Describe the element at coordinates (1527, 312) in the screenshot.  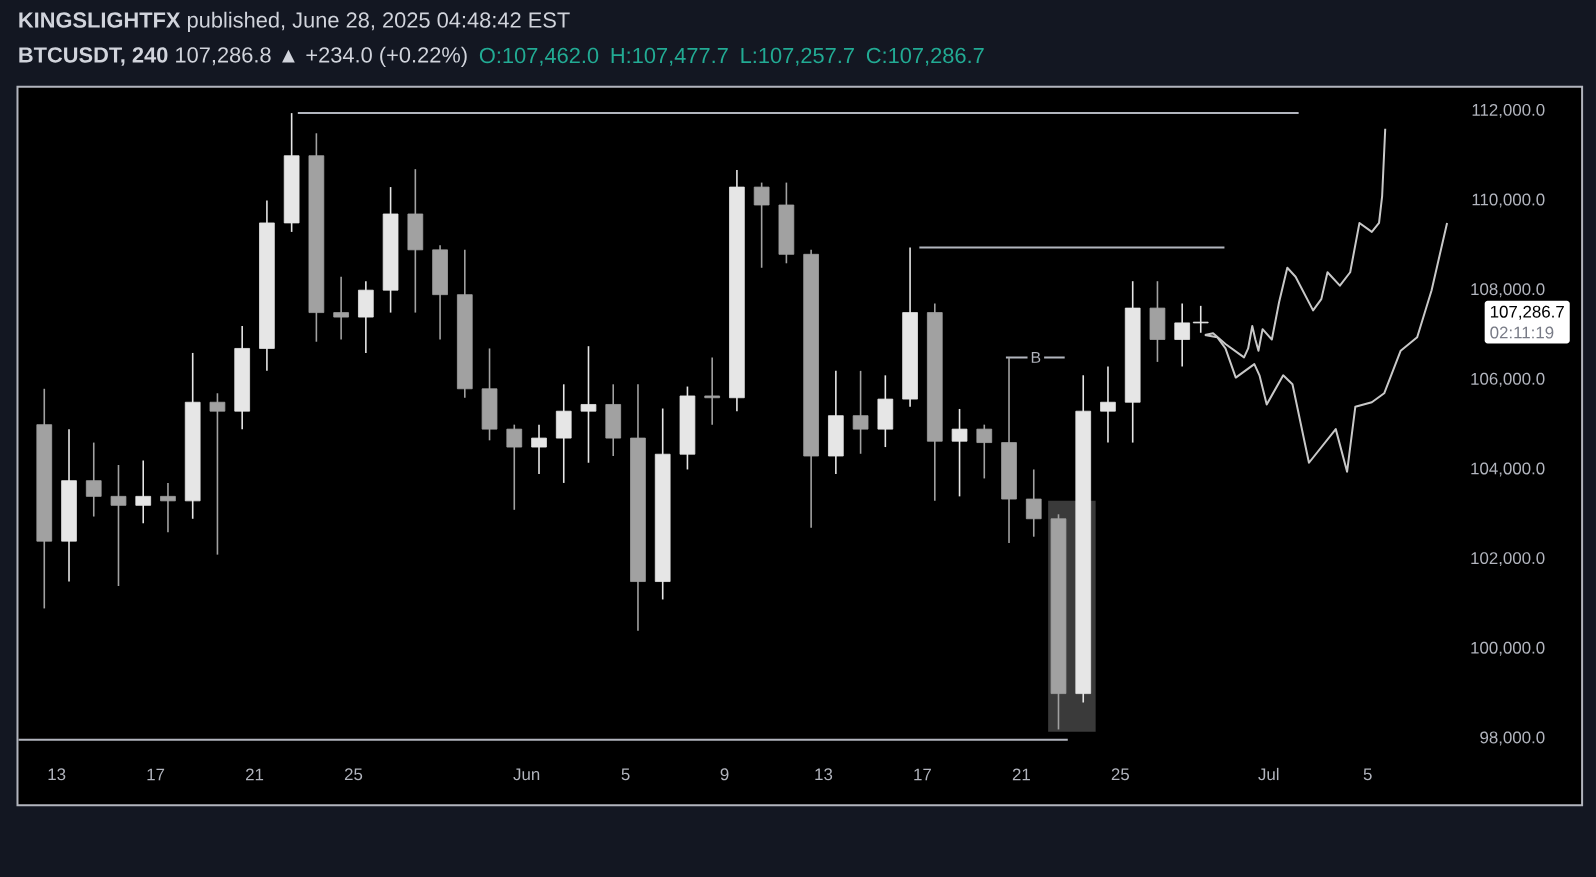
I see `annotation: 107,286.7` at that location.